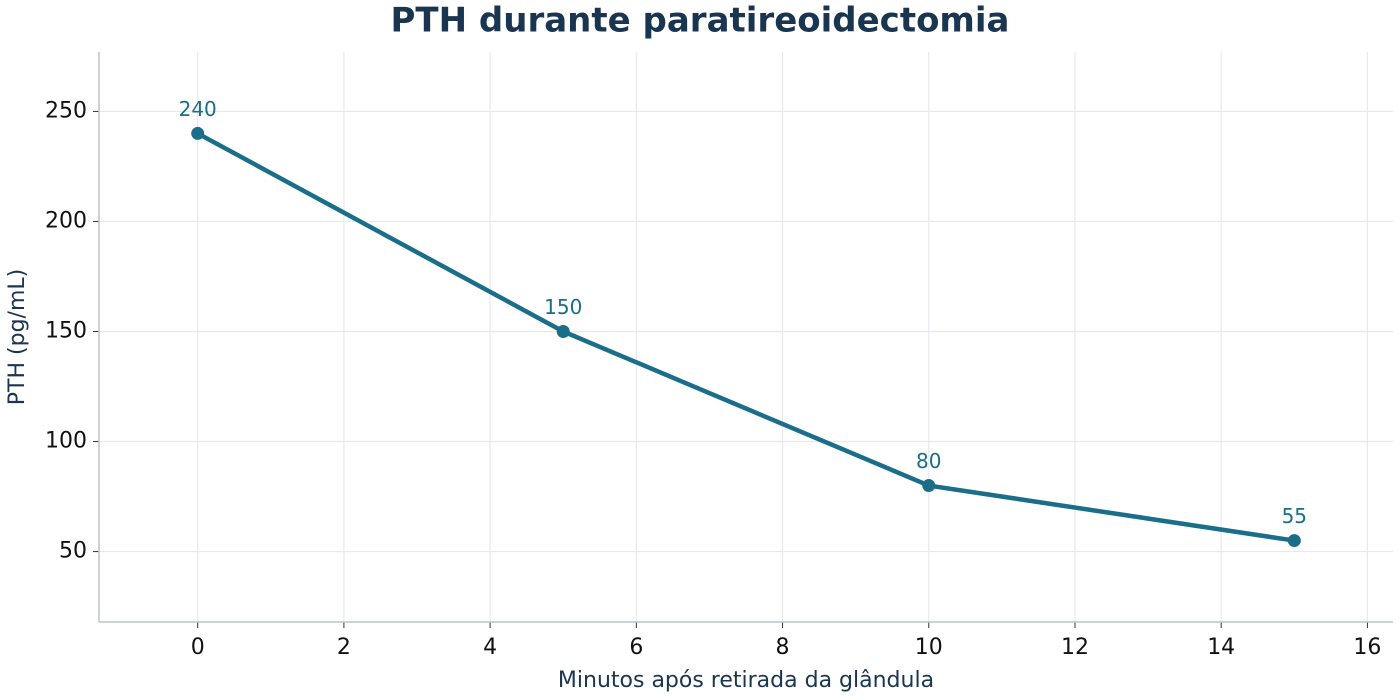  What do you see at coordinates (928, 461) in the screenshot?
I see `data-label: 80` at bounding box center [928, 461].